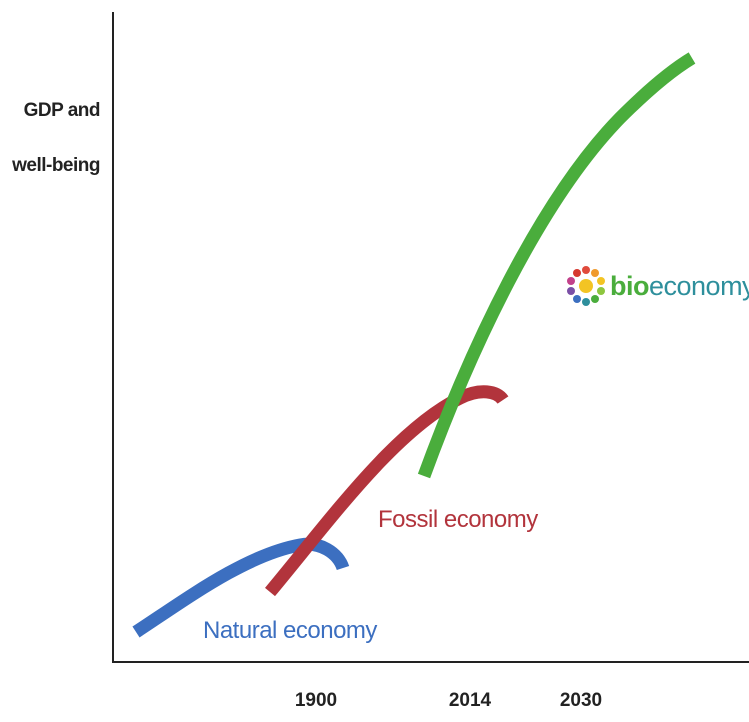 This screenshot has height=722, width=749. I want to click on bioeconomy-logo-text: bioeconomy+, so click(679, 286).